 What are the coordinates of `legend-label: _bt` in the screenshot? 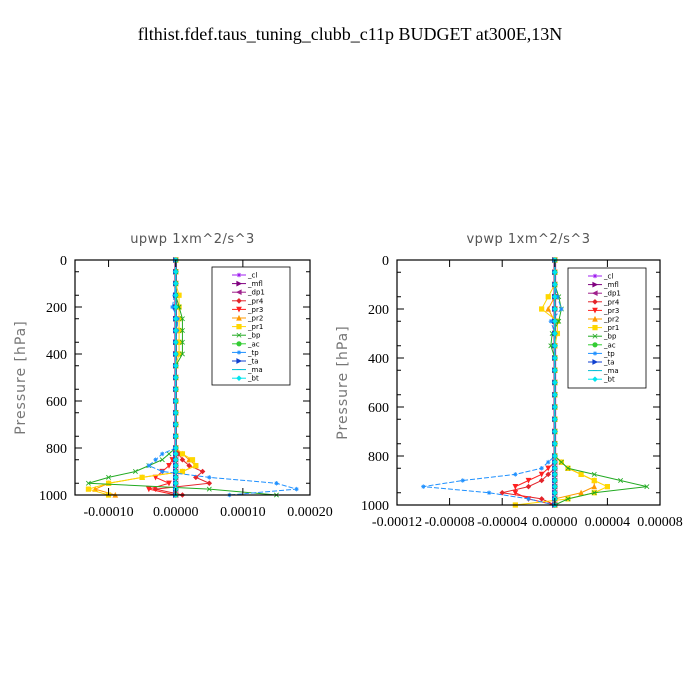 It's located at (253, 379).